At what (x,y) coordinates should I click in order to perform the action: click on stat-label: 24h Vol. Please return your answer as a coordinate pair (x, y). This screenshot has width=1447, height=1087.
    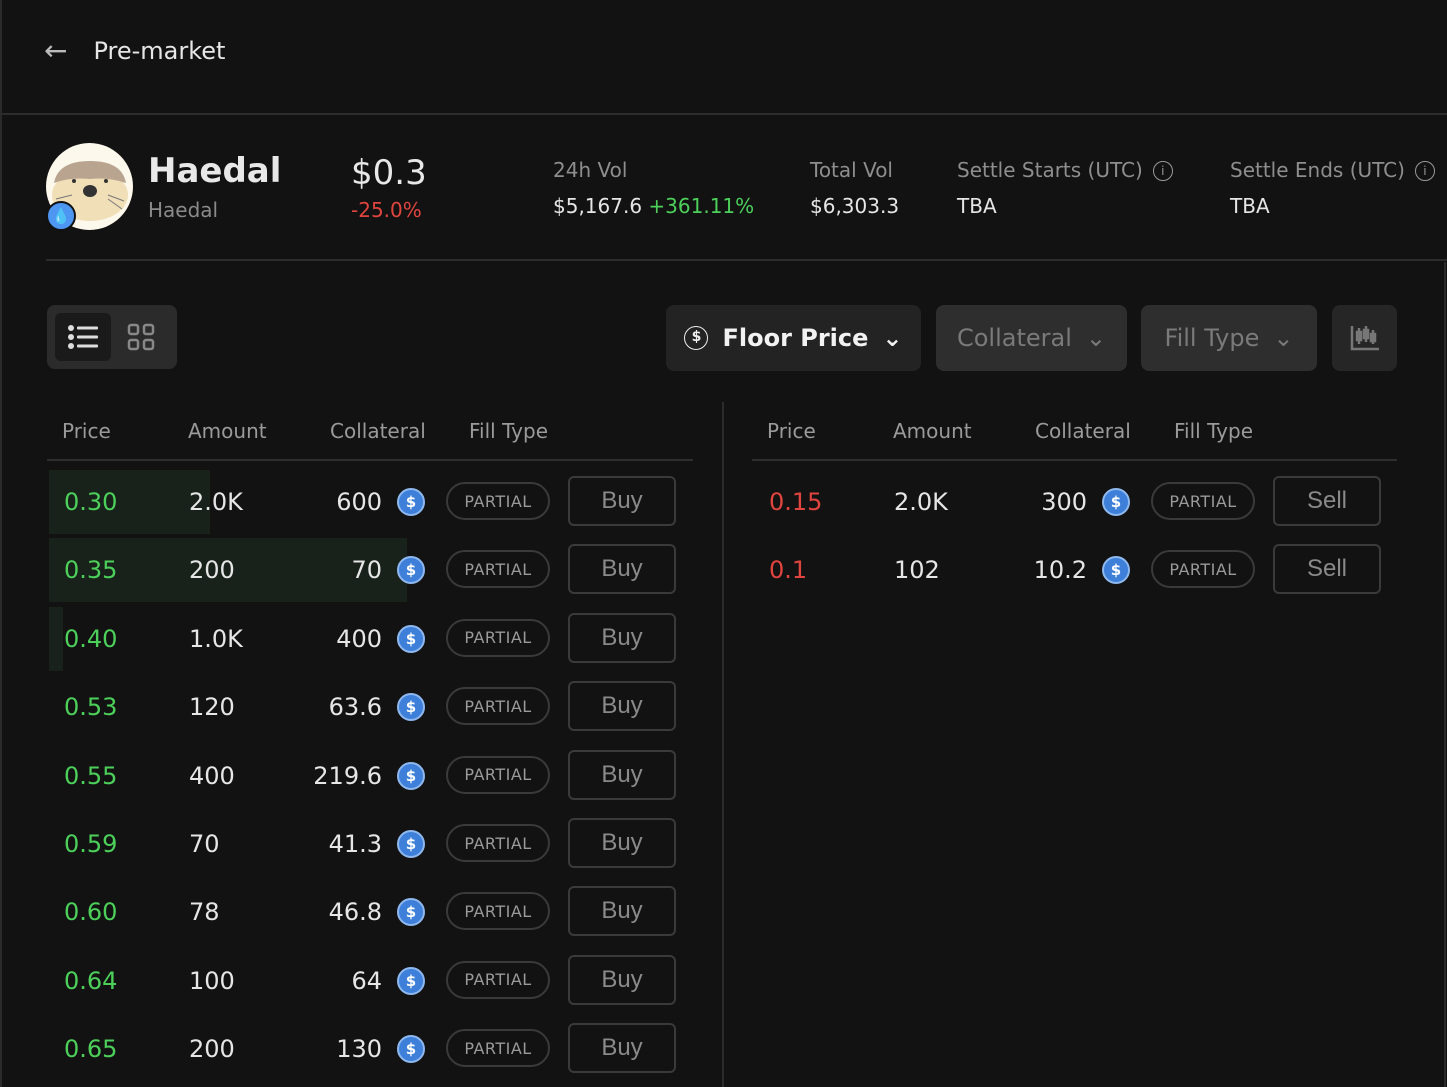
    Looking at the image, I should click on (590, 170).